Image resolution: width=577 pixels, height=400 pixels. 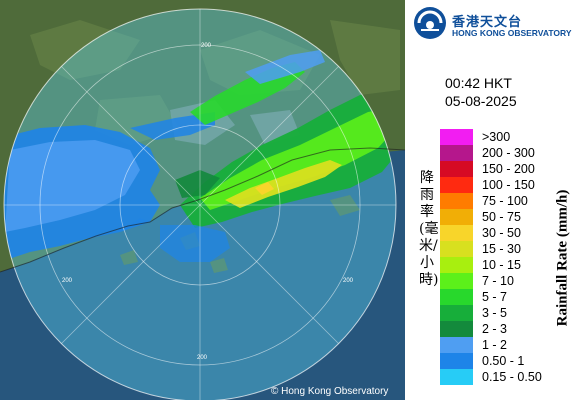 What do you see at coordinates (285, 67) in the screenshot?
I see `rain-band-upper-blue` at bounding box center [285, 67].